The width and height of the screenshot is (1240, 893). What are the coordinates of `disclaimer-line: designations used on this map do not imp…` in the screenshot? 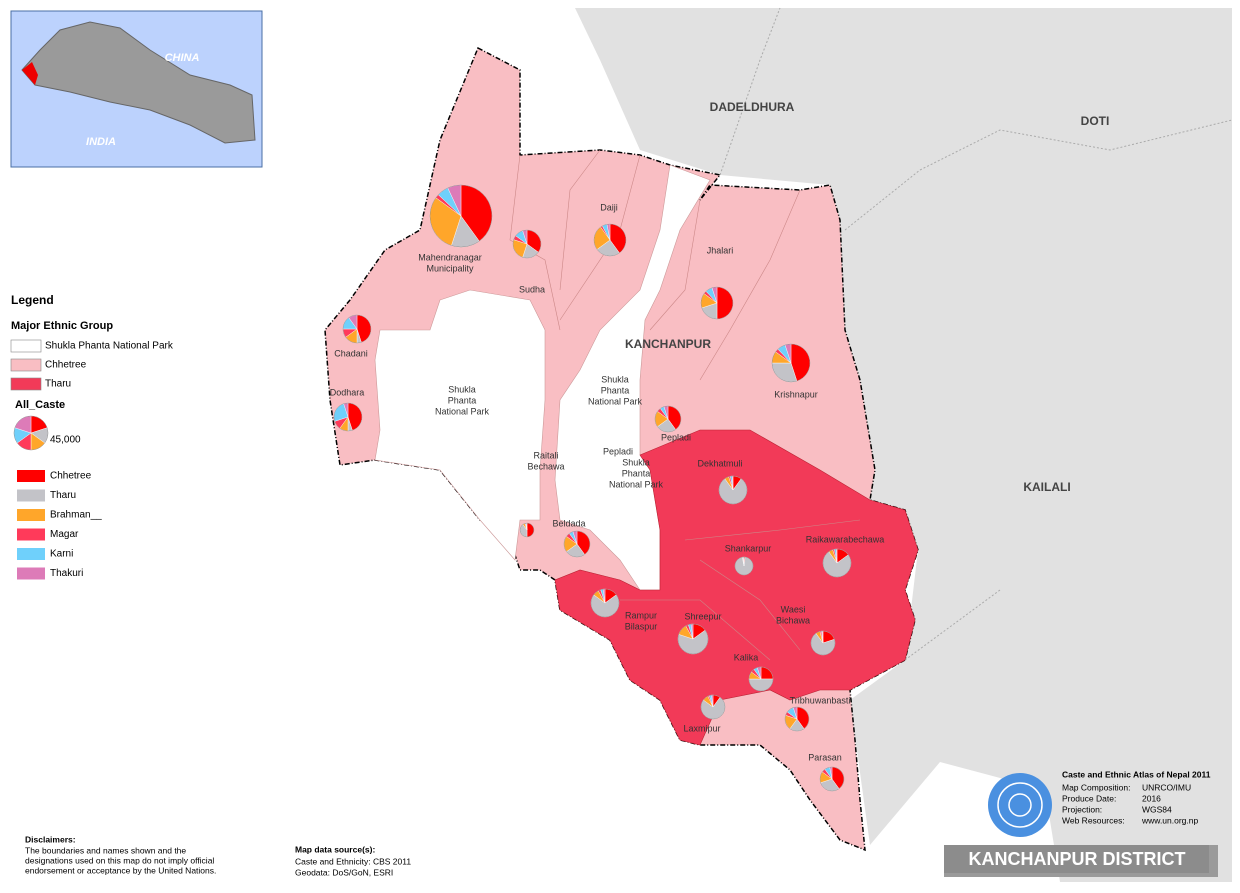 It's located at (119, 860).